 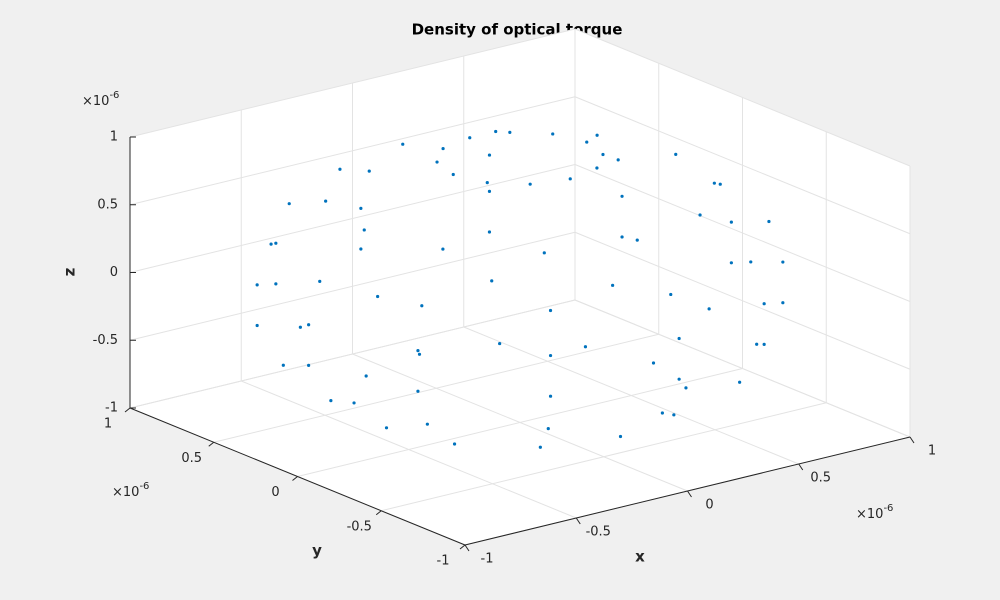 What do you see at coordinates (709, 505) in the screenshot?
I see `x-tick-label: 0` at bounding box center [709, 505].